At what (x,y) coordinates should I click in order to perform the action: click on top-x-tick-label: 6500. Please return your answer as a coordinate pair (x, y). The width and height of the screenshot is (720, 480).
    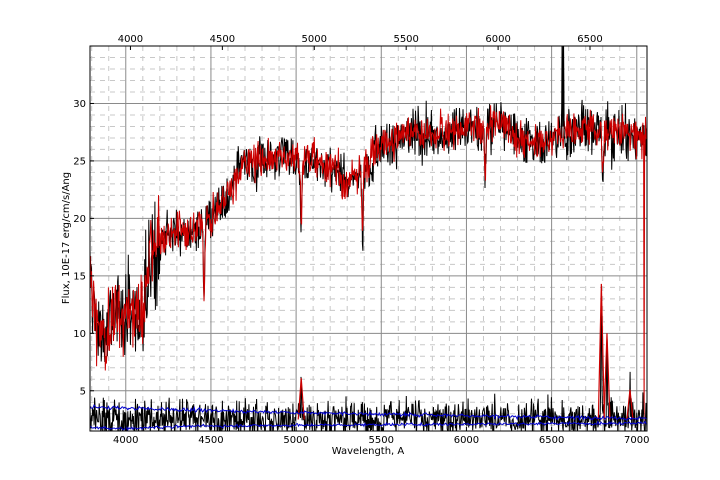
    Looking at the image, I should click on (589, 39).